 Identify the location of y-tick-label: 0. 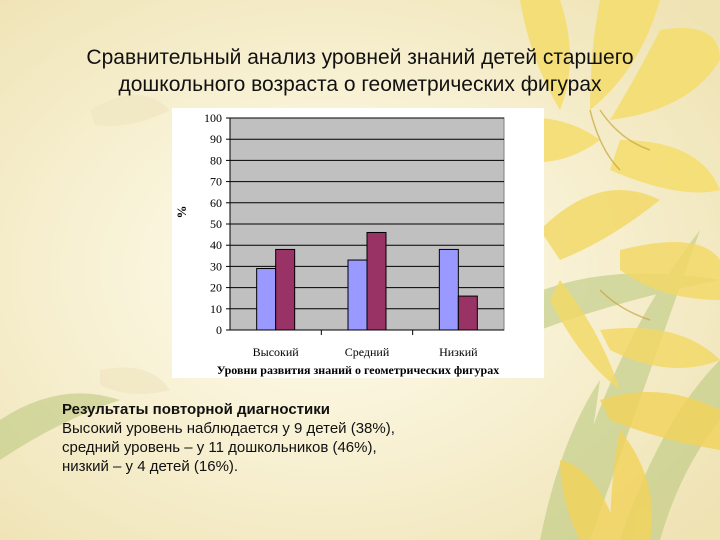
(219, 330).